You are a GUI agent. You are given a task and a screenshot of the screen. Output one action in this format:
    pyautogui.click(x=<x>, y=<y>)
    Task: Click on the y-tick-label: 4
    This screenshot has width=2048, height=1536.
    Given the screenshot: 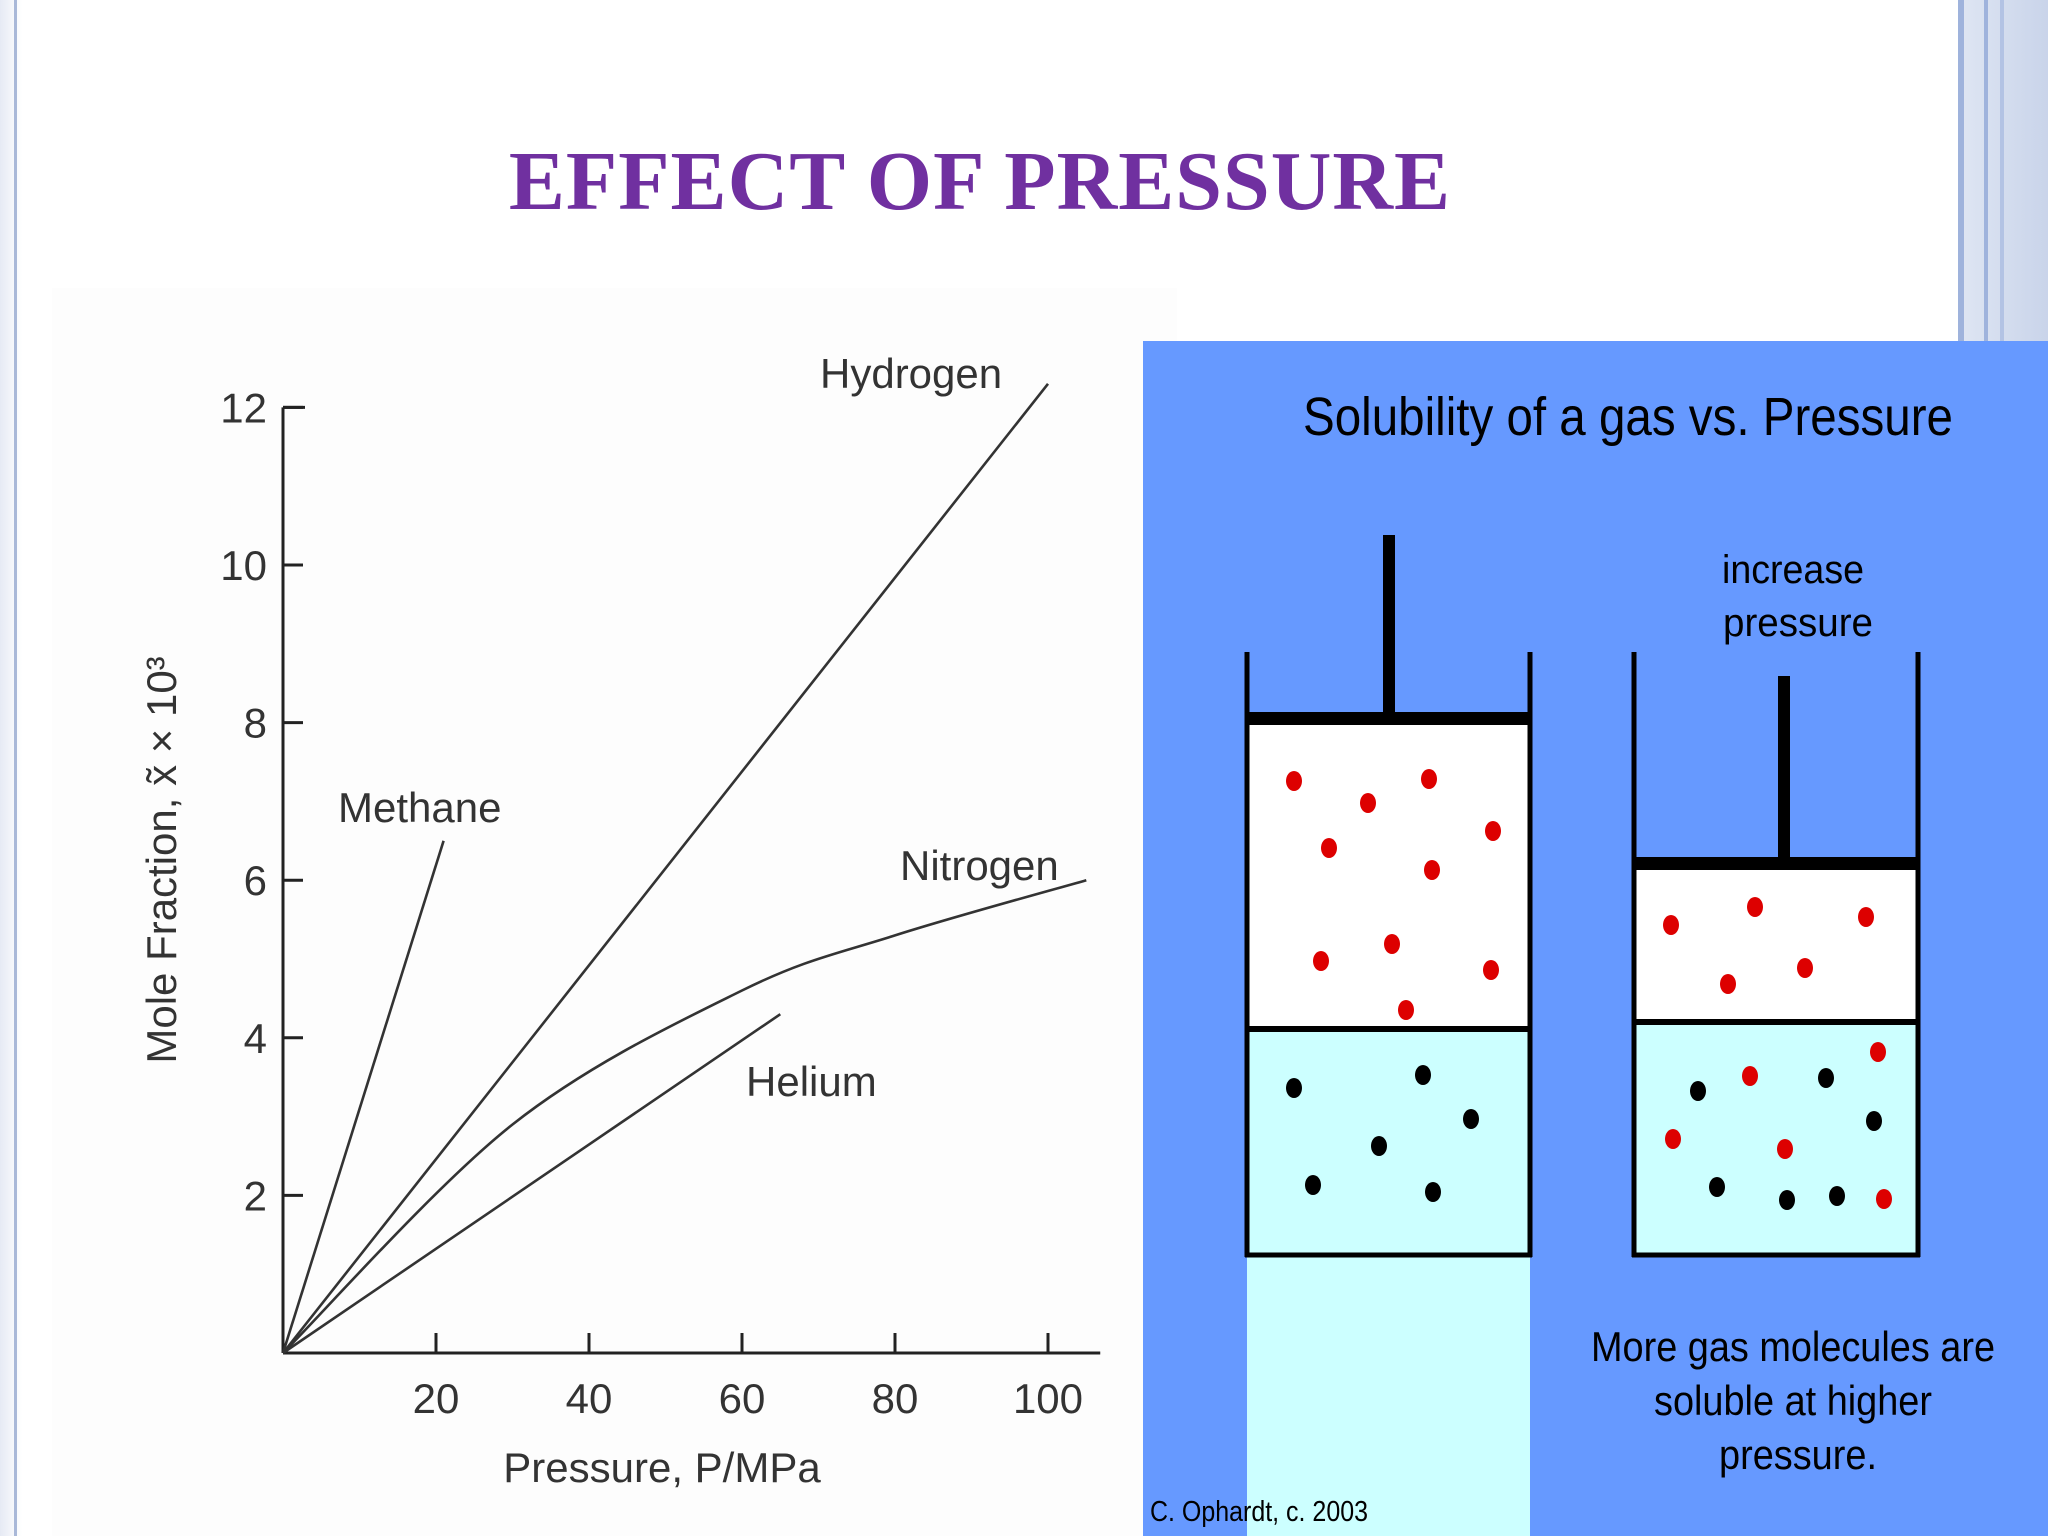 What is the action you would take?
    pyautogui.click(x=255, y=1038)
    